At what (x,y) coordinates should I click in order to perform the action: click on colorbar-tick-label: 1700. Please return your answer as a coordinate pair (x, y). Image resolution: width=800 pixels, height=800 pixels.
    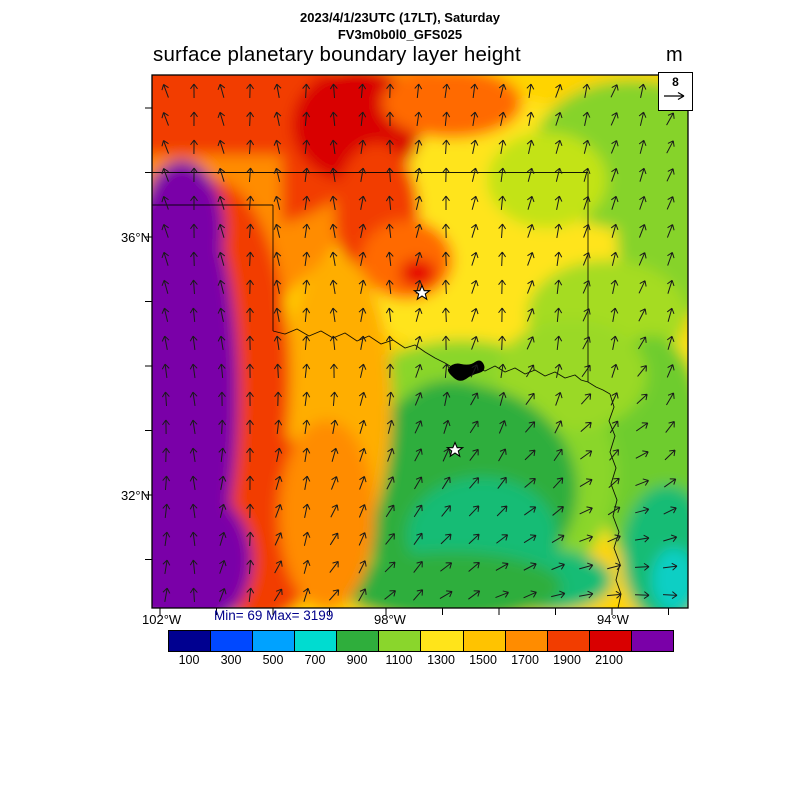
    Looking at the image, I should click on (525, 660).